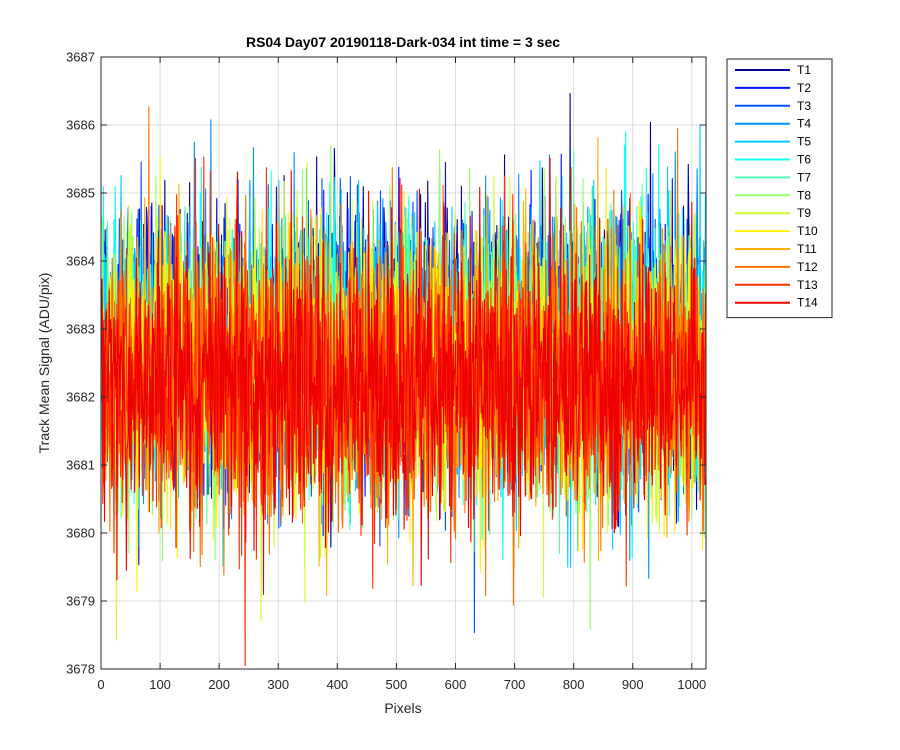  What do you see at coordinates (804, 195) in the screenshot?
I see `legend-label-T8: T8` at bounding box center [804, 195].